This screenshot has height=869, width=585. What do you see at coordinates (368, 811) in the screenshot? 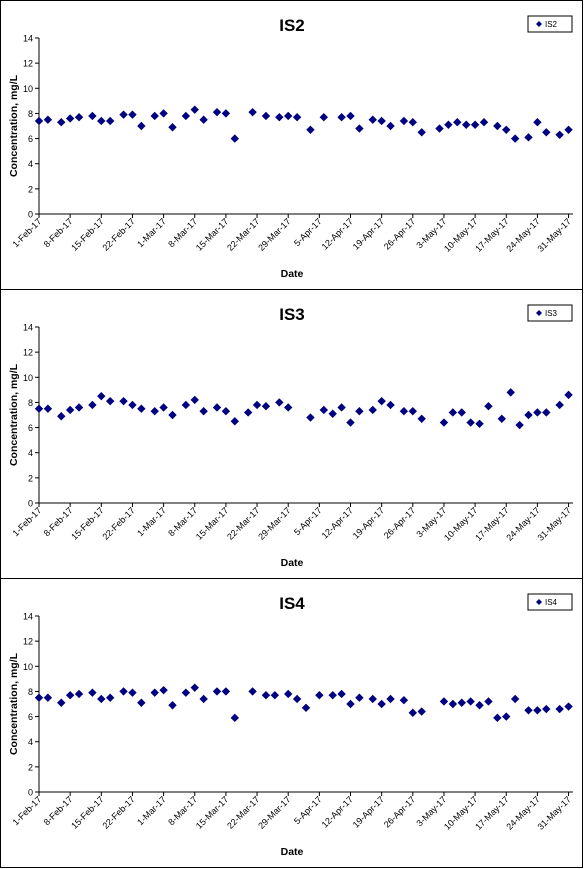
I see `x-tick-label: 19-Apr-17` at bounding box center [368, 811].